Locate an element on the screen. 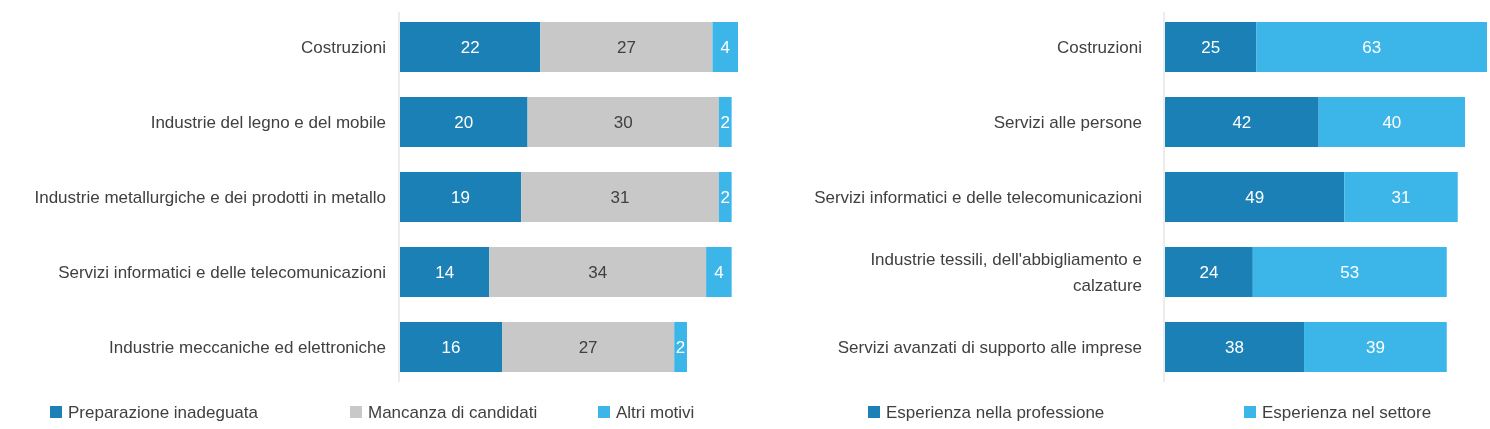  legend-label: Esperienza nella professione is located at coordinates (995, 412).